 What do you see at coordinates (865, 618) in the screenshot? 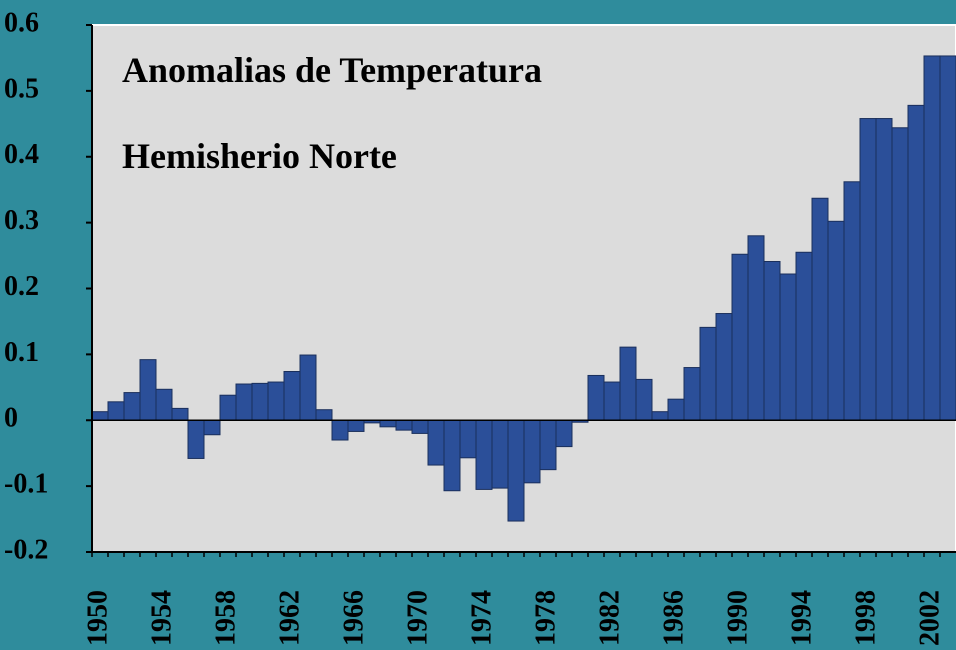
I see `x-tick-label: 1998` at bounding box center [865, 618].